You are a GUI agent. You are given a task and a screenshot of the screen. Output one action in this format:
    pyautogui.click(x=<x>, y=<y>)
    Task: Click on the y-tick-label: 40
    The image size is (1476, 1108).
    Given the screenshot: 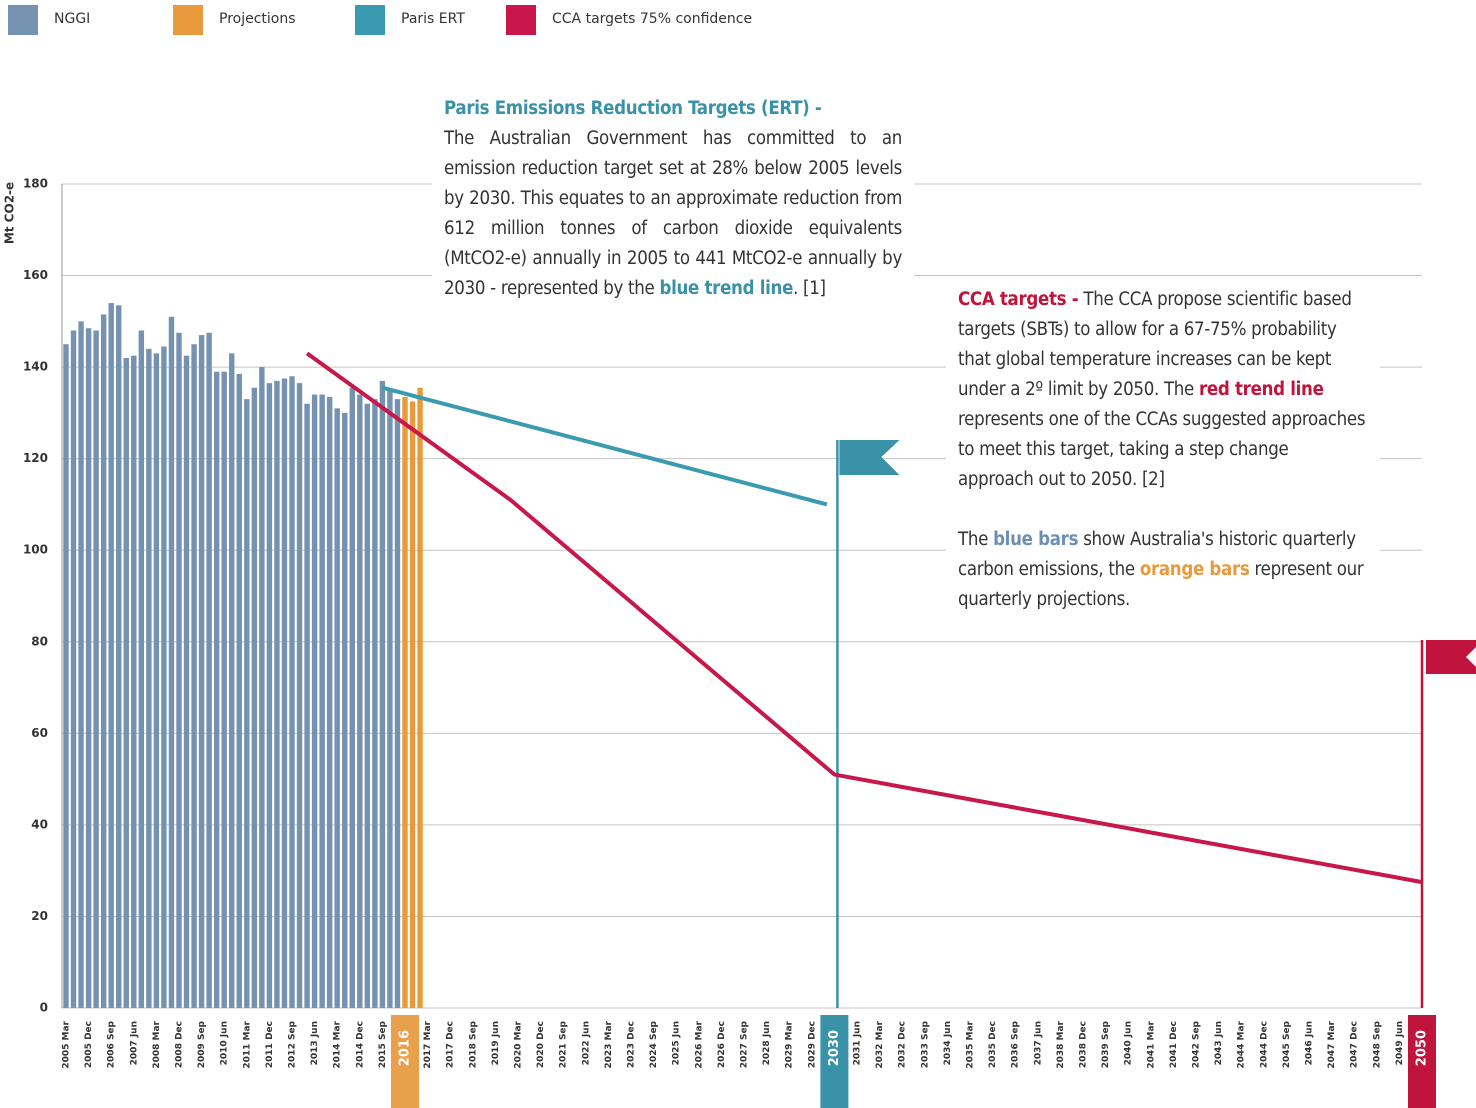 What is the action you would take?
    pyautogui.click(x=39, y=824)
    